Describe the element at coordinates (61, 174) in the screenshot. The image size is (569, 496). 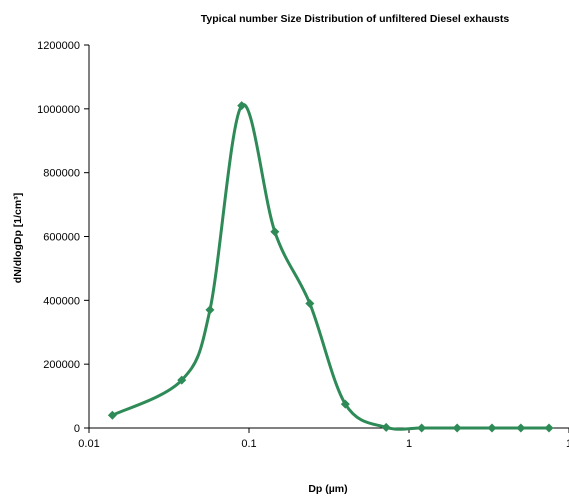
I see `y-tick-label: 800000` at that location.